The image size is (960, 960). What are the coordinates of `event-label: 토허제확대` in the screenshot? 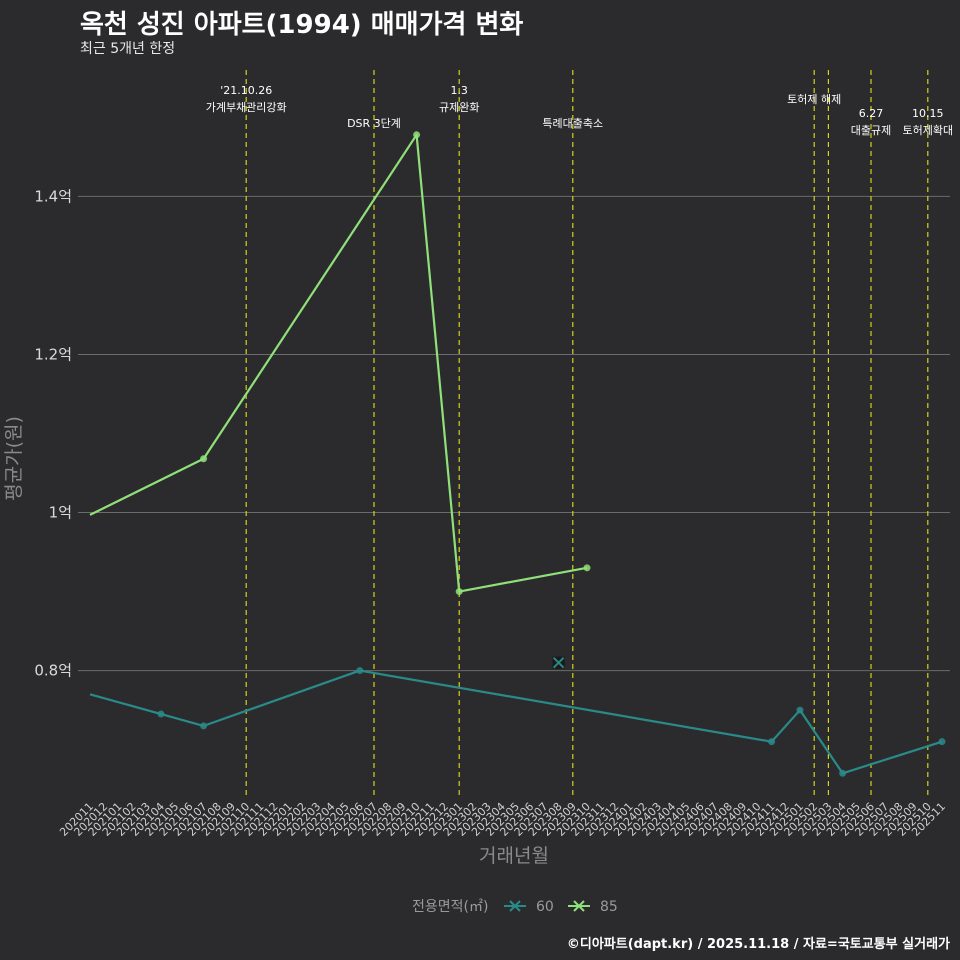 It's located at (927, 130).